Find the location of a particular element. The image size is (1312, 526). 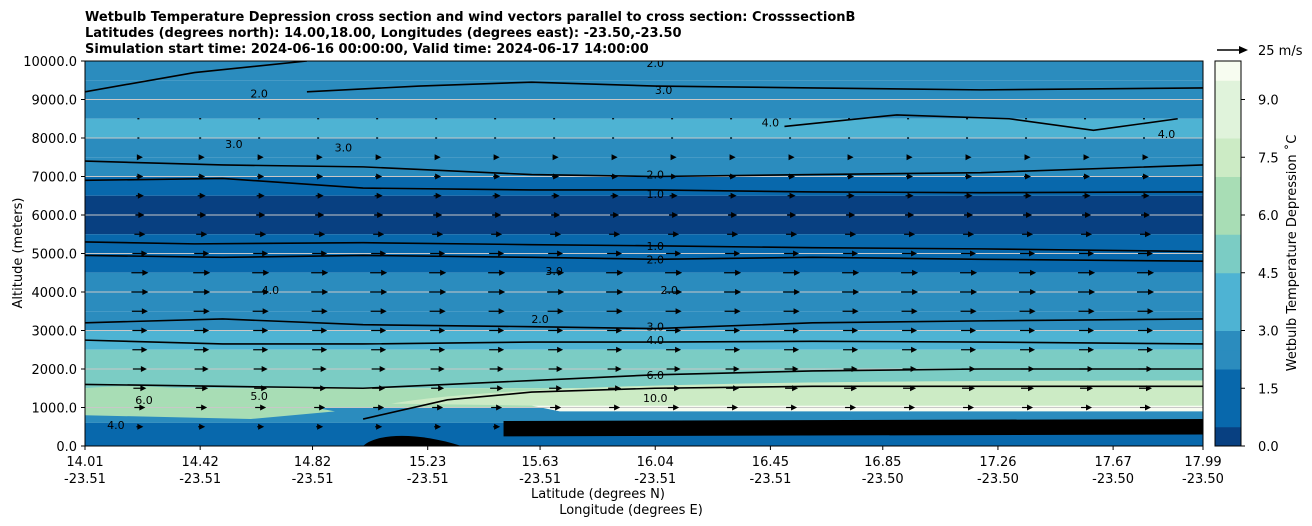

terrain-bump is located at coordinates (412, 440).